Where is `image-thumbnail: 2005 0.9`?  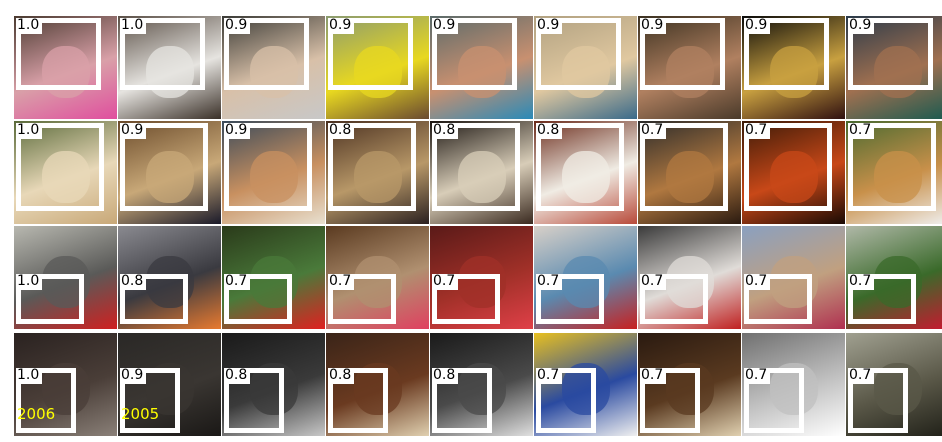
image-thumbnail: 2005 0.9 is located at coordinates (169, 384).